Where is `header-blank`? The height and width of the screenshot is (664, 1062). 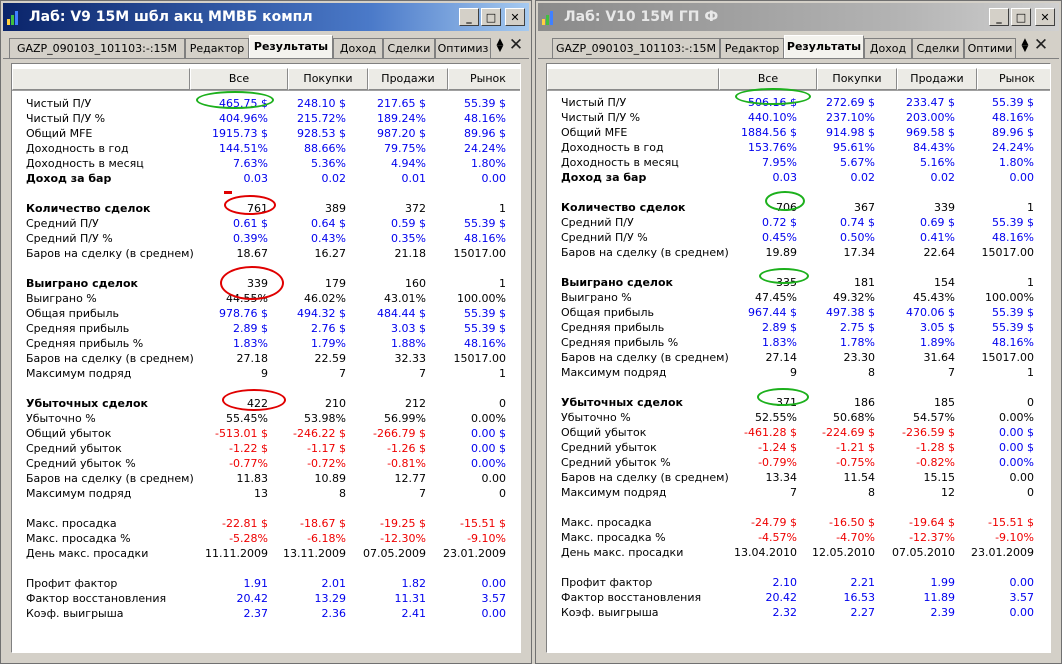 header-blank is located at coordinates (101, 79).